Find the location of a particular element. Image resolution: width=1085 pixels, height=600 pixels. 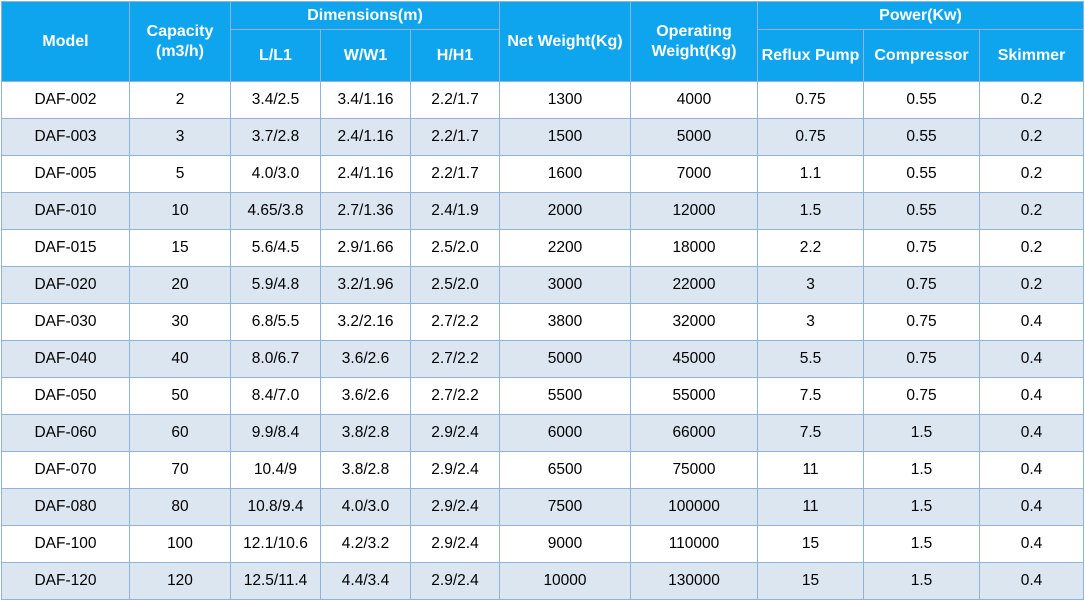

cell-operating-weight: 75000 is located at coordinates (694, 470).